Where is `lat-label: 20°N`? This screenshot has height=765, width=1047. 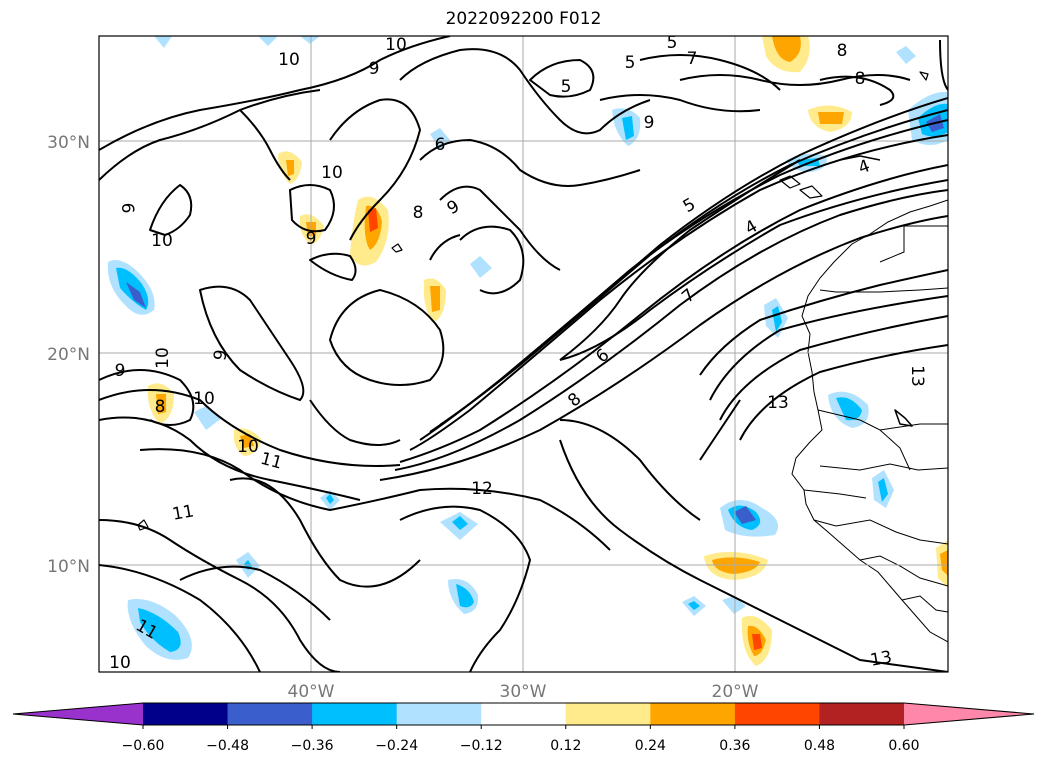 lat-label: 20°N is located at coordinates (68, 355).